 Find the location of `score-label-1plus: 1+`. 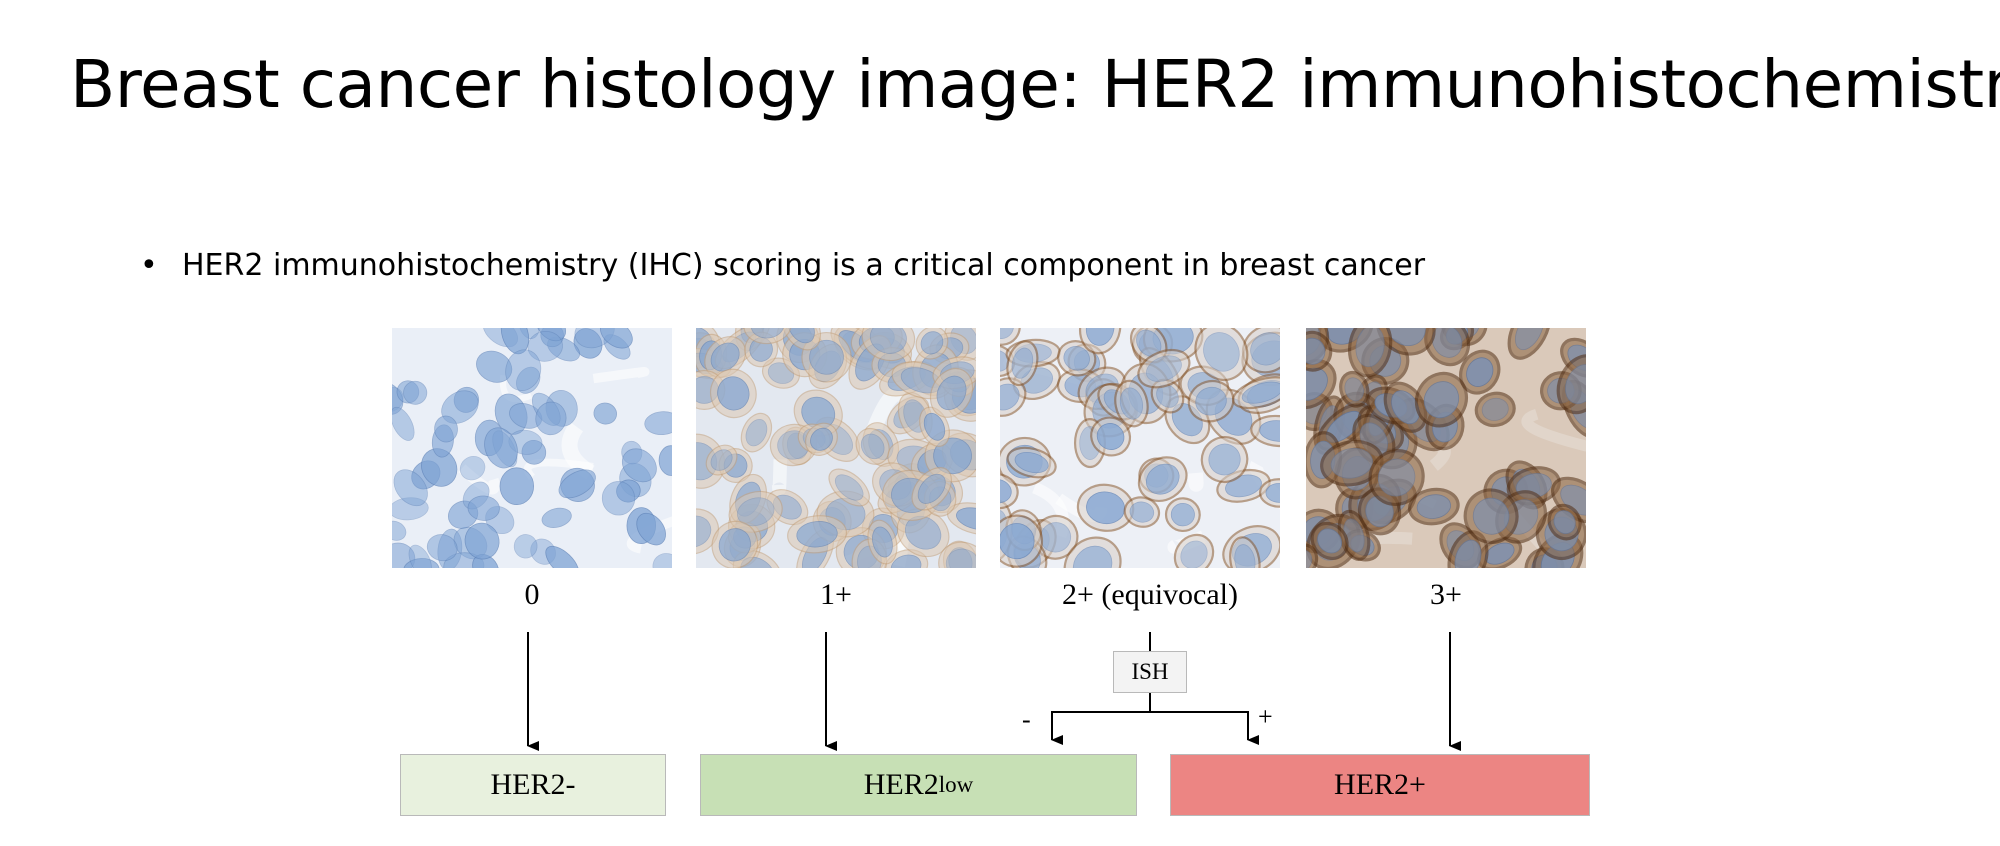

score-label-1plus: 1+ is located at coordinates (836, 594).